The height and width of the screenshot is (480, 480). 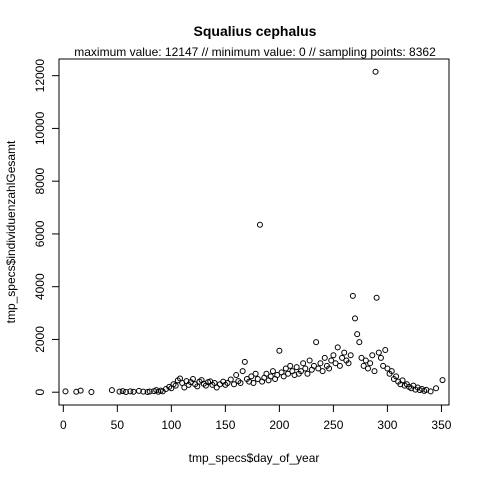 I want to click on x-tick-label: 150, so click(x=225, y=425).